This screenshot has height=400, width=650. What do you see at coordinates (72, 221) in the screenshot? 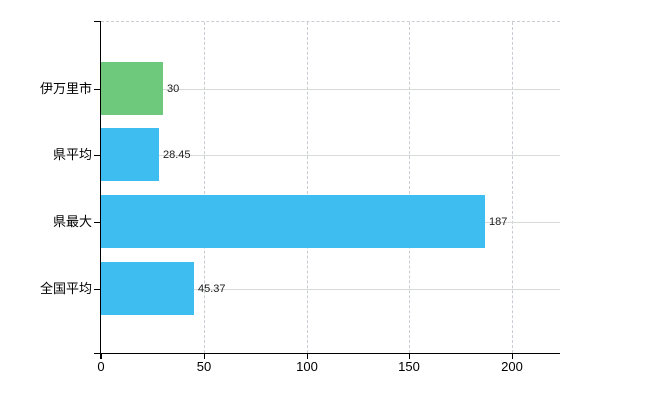
I see `category-label: 県最大` at bounding box center [72, 221].